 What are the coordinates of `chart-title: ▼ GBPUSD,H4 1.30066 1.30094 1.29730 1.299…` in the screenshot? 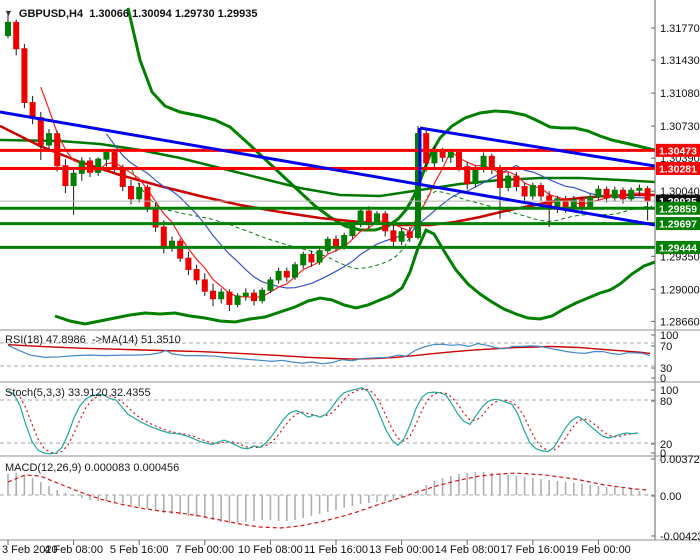 It's located at (130, 13).